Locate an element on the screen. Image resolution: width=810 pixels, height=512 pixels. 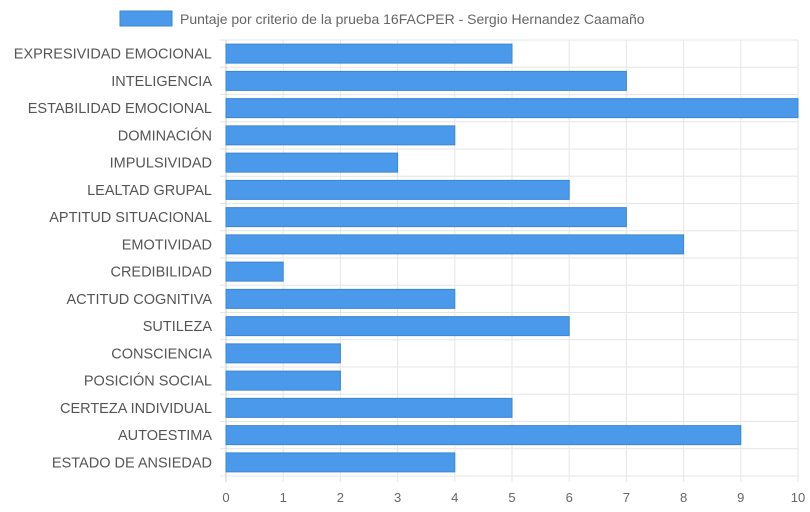
category-label: IMPULSIVIDAD is located at coordinates (161, 164).